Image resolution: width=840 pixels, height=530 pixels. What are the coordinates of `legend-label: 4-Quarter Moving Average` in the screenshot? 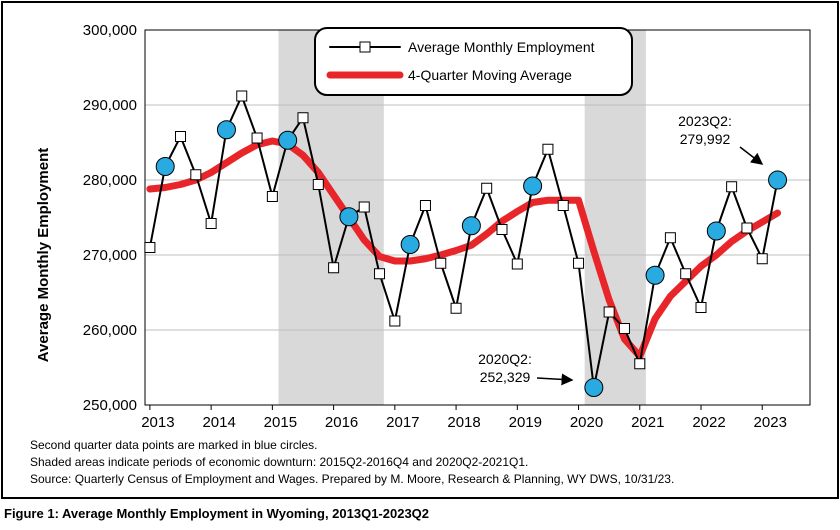 It's located at (490, 75).